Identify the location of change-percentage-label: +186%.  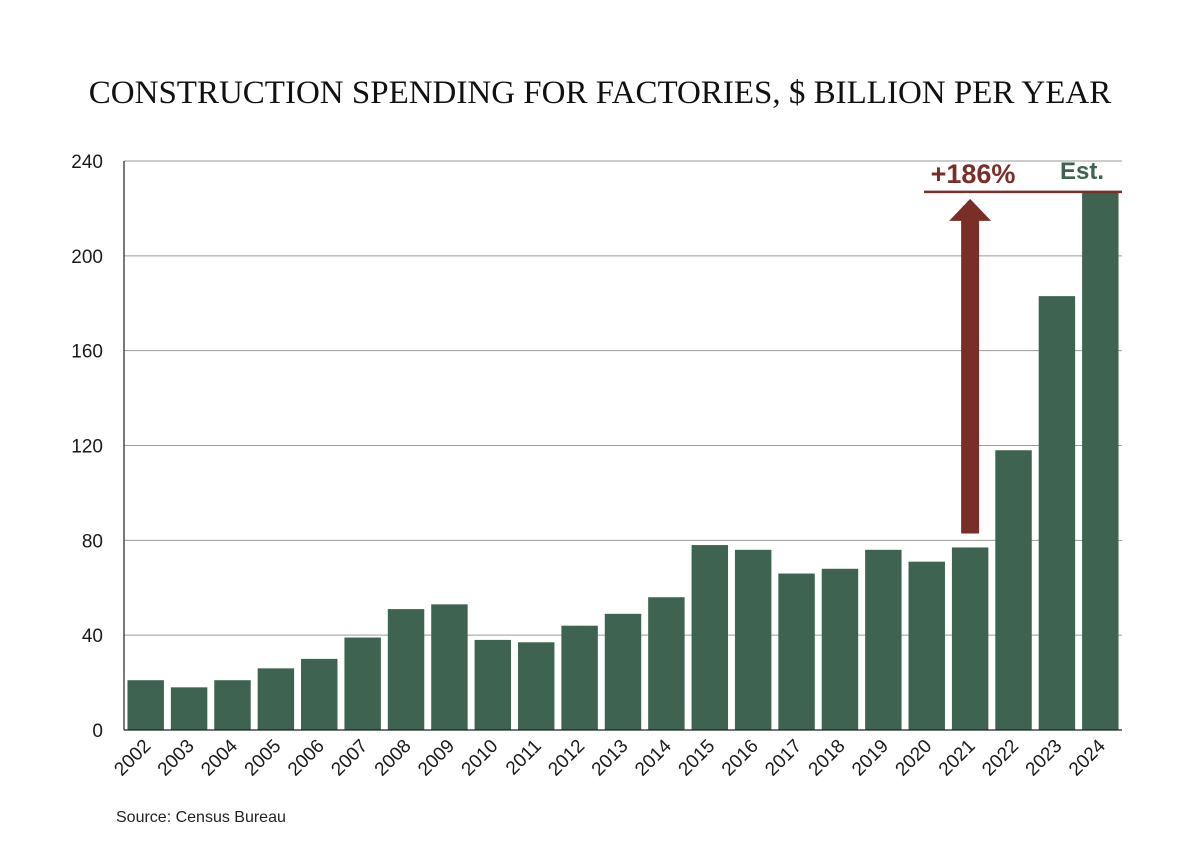
(973, 174).